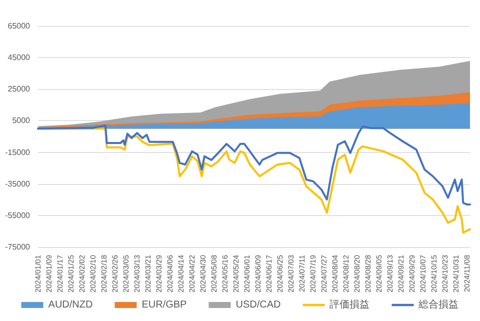  Describe the element at coordinates (18, 215) in the screenshot. I see `y-tick-label: -55000` at that location.